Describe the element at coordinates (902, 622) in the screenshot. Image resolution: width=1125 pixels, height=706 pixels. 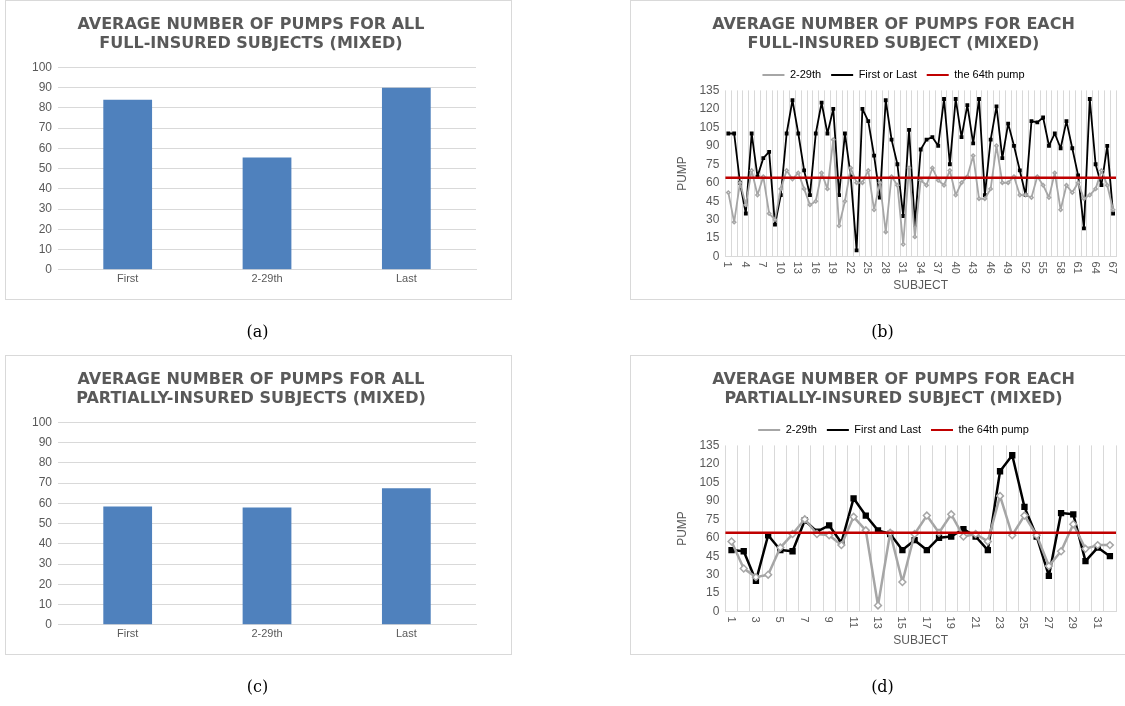
I see `x-tick-label: 15` at that location.